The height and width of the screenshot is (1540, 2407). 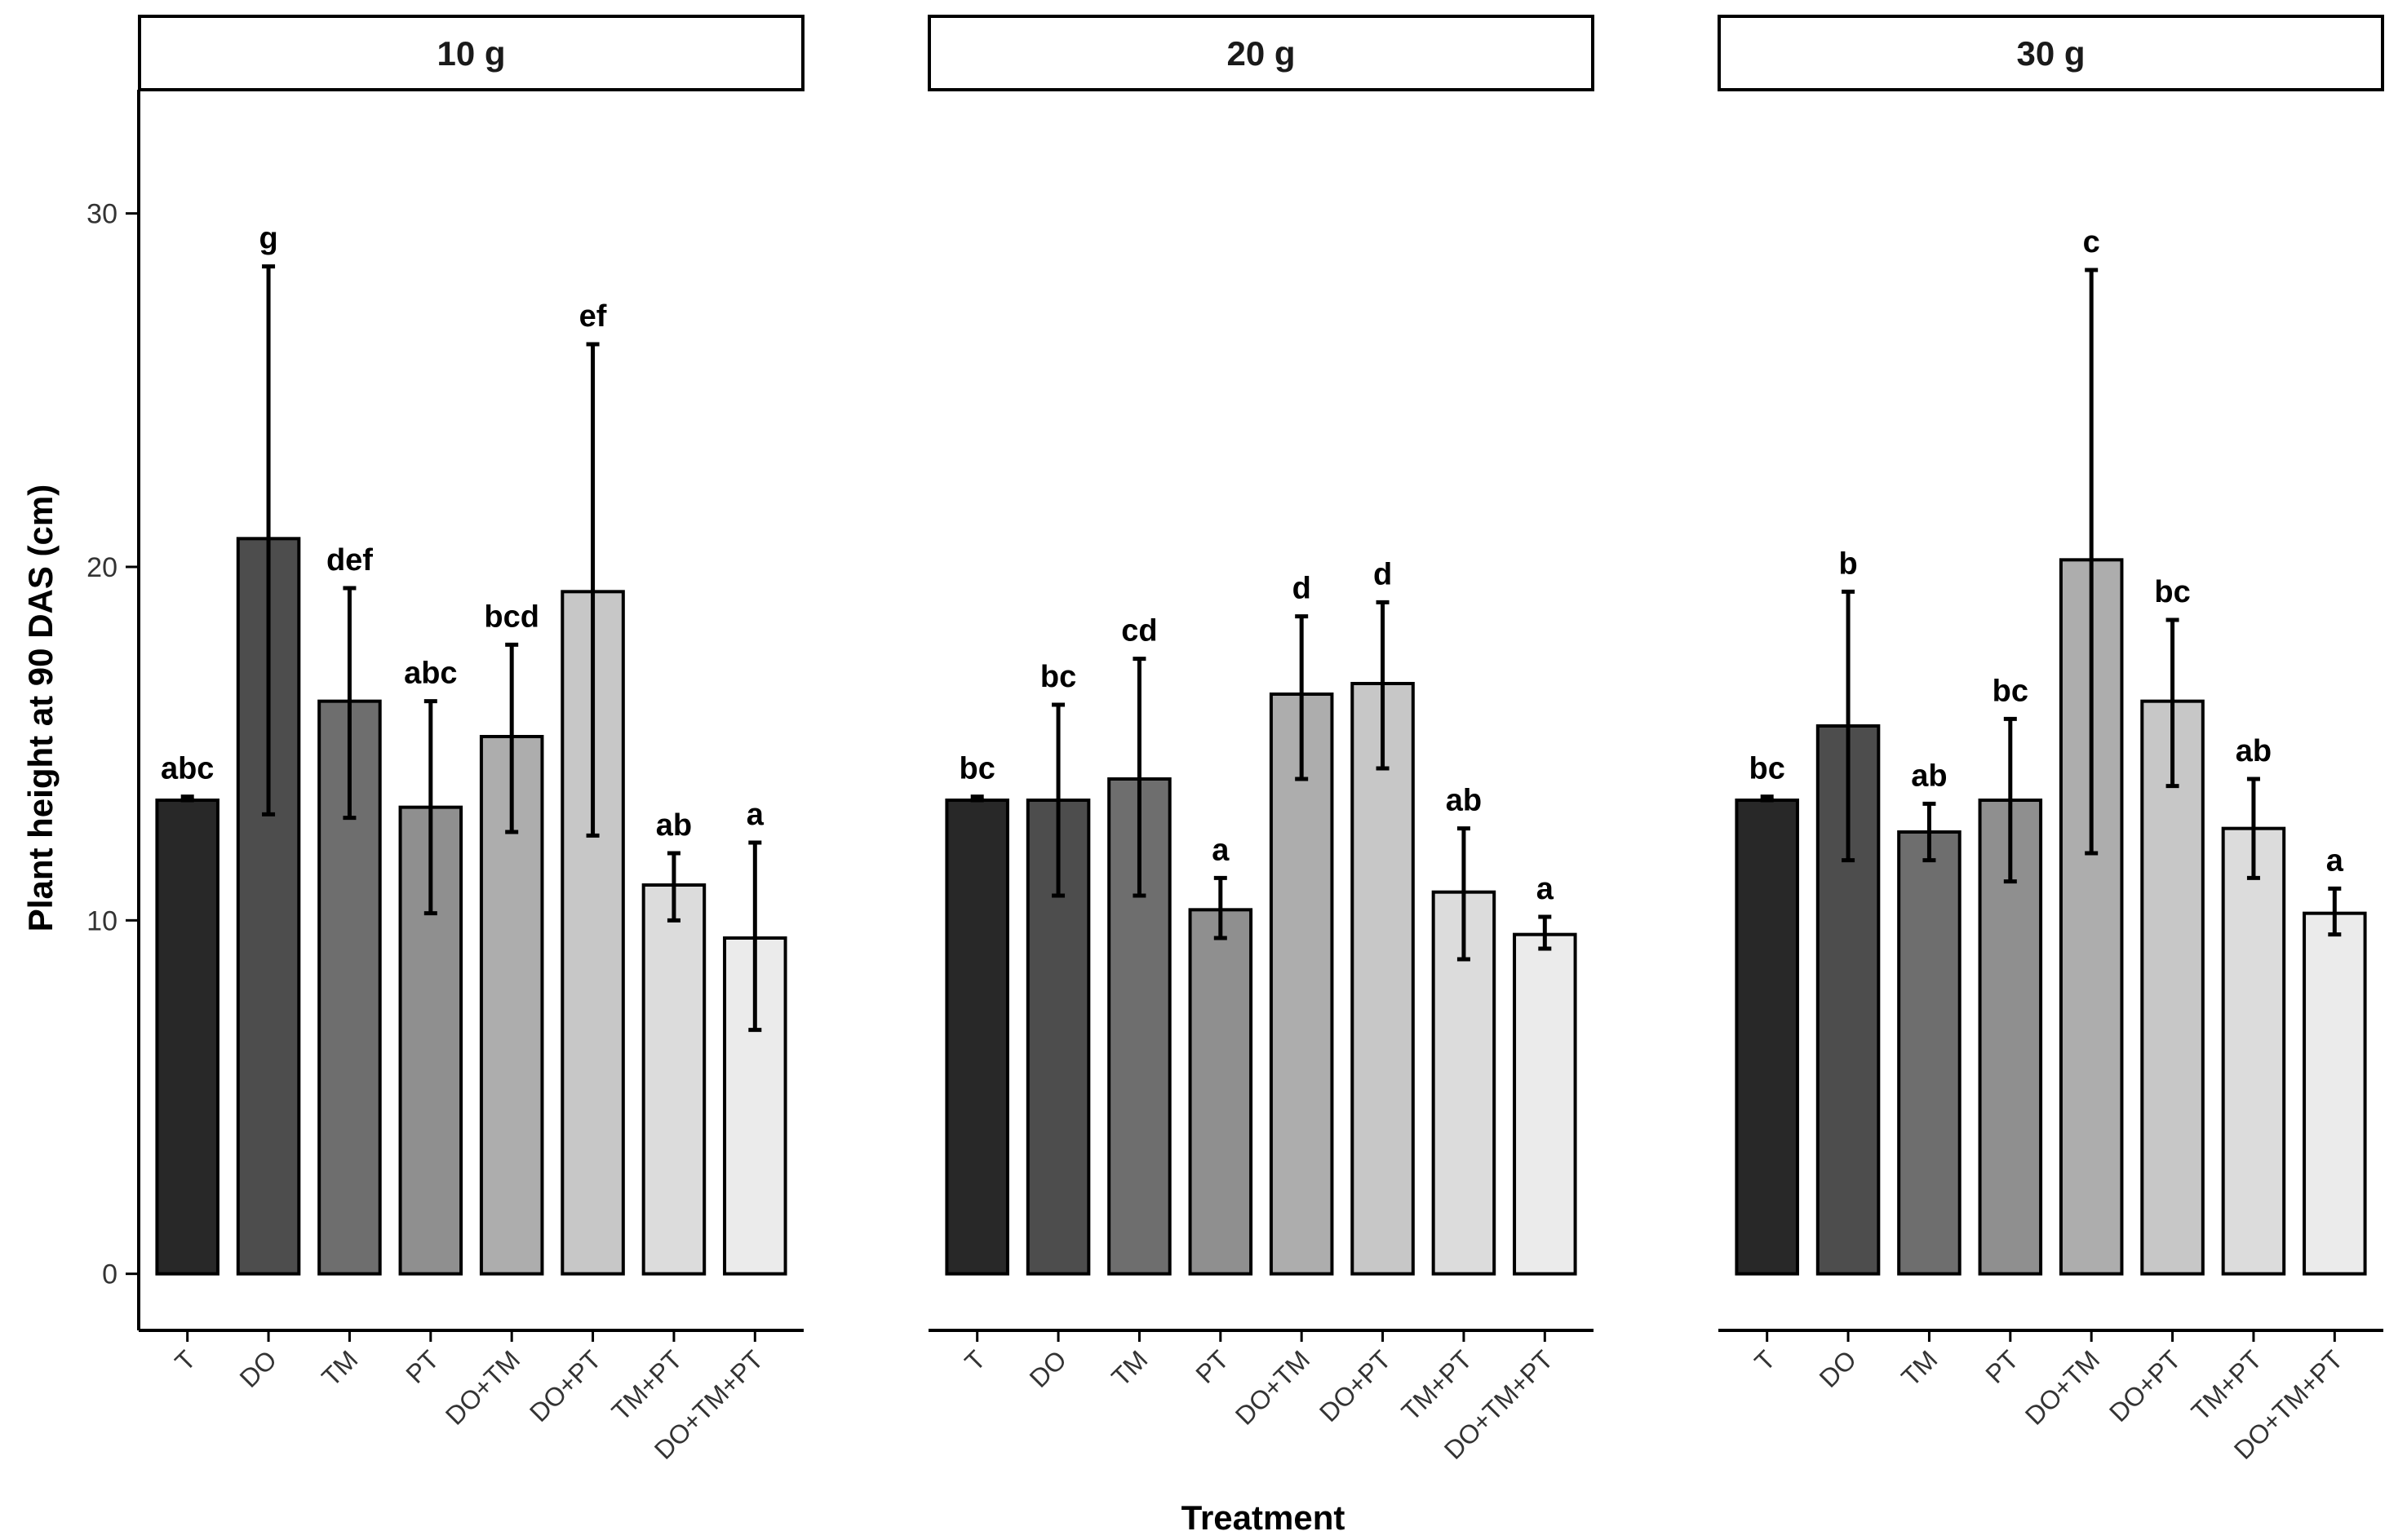 What do you see at coordinates (102, 920) in the screenshot?
I see `y-tick-label: 10` at bounding box center [102, 920].